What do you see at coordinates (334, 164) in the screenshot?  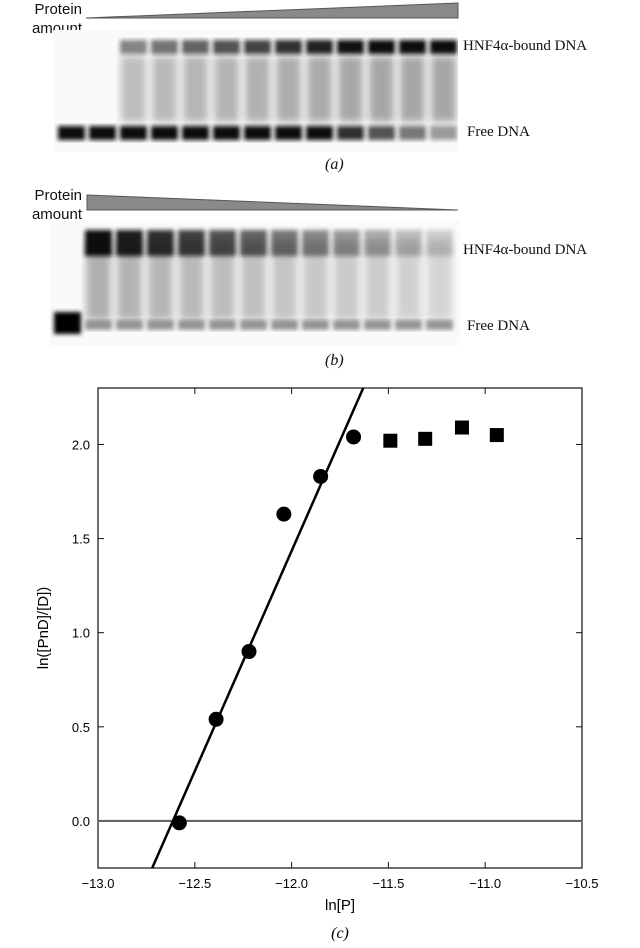 I see `caption-a: (a)` at bounding box center [334, 164].